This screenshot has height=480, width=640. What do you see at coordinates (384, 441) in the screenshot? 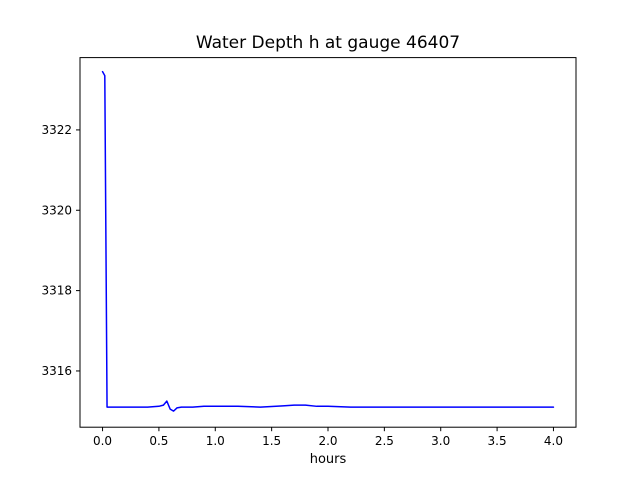
I see `x-tick-label: 2.5` at bounding box center [384, 441].